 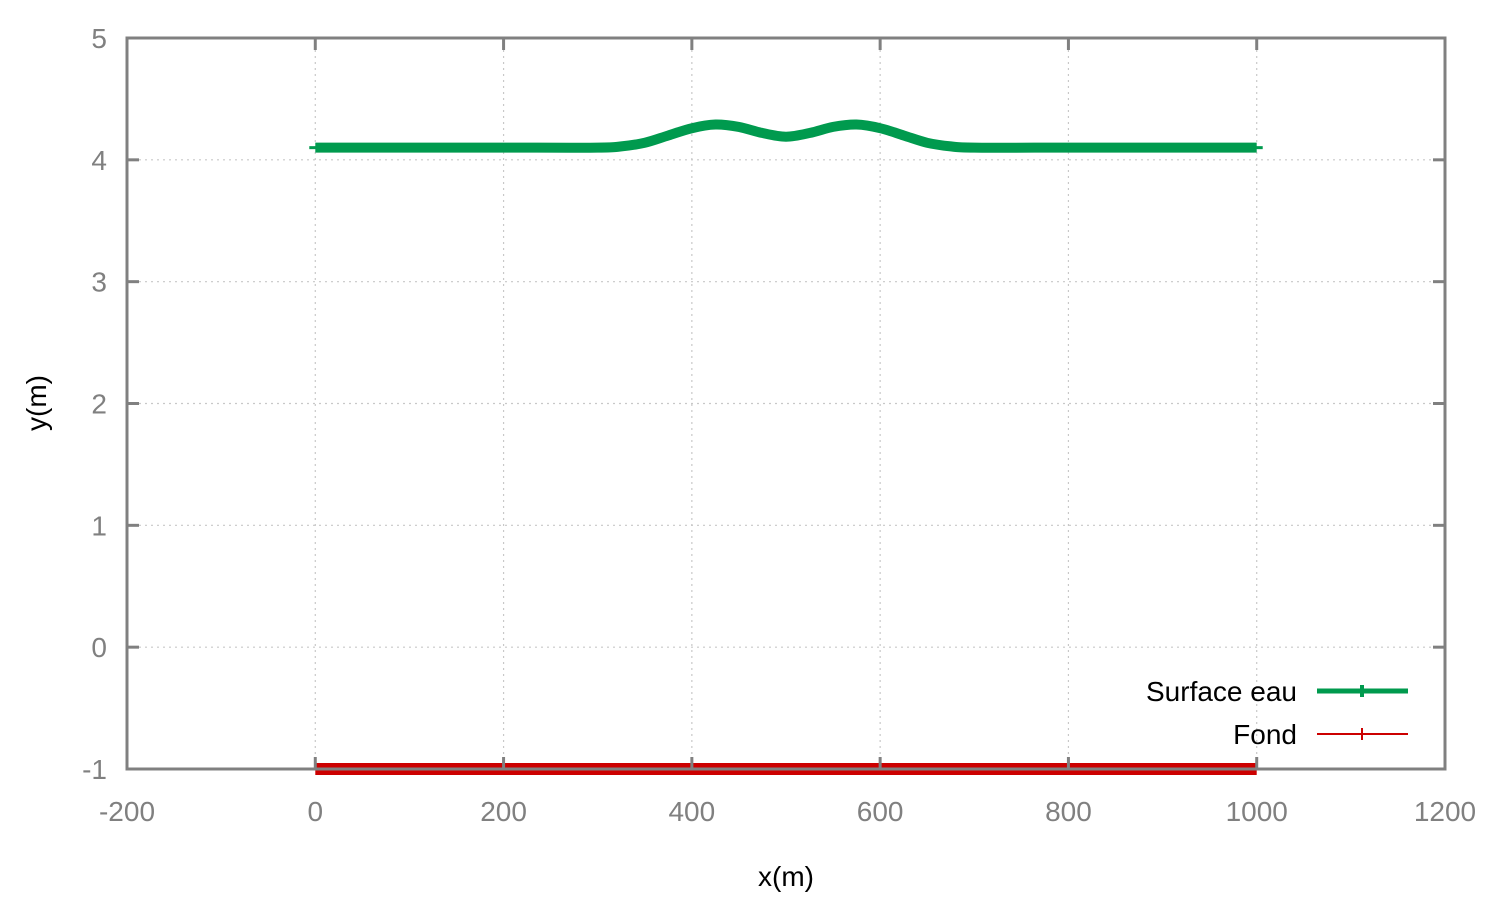 I want to click on x-tick-label: 1000, so click(x=1257, y=811).